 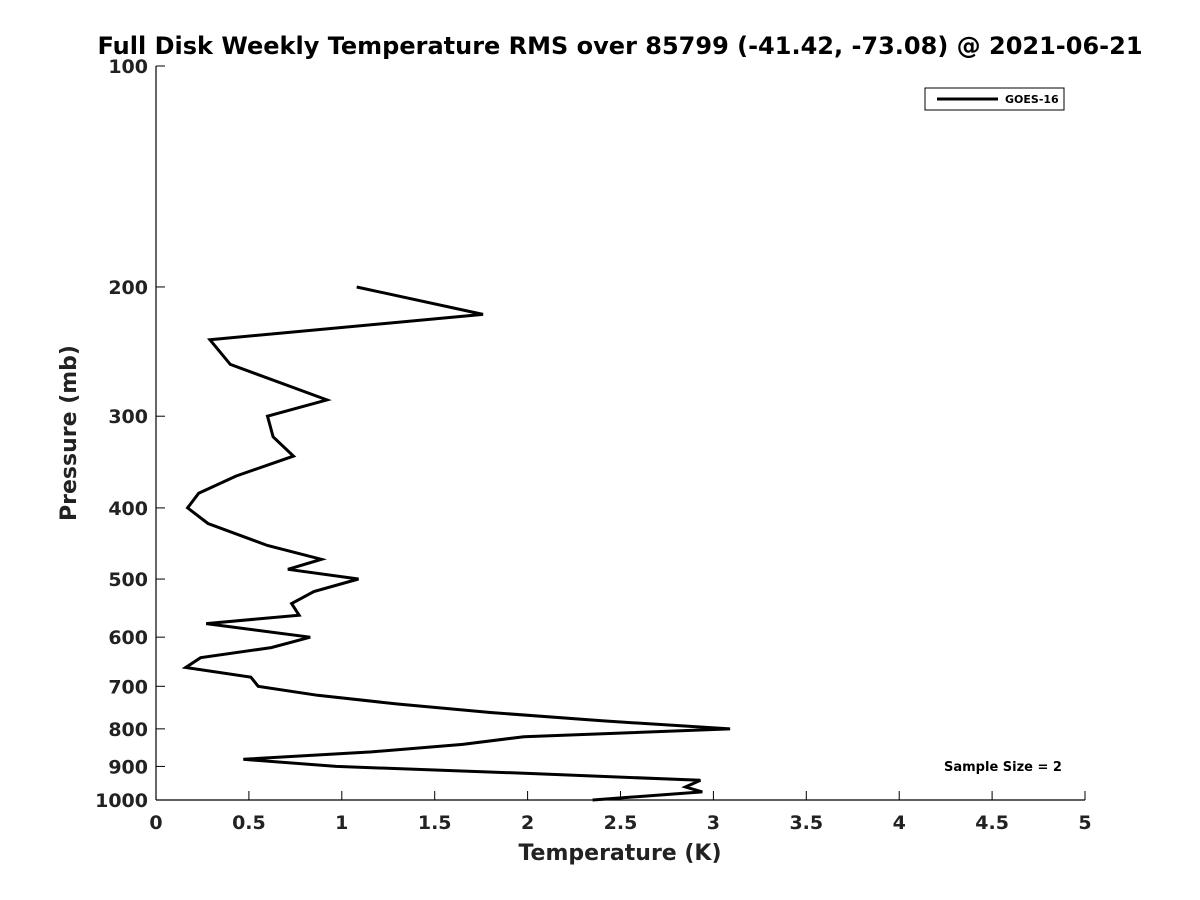 I want to click on x-tick-label: 0, so click(x=155, y=823).